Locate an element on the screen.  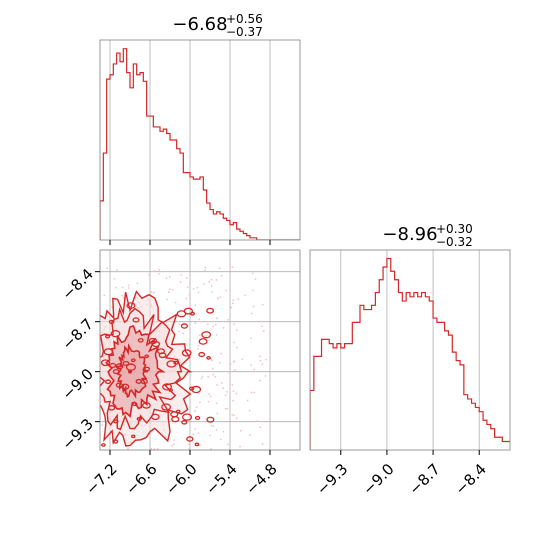
histogram-x-ticks is located at coordinates (190, 242).